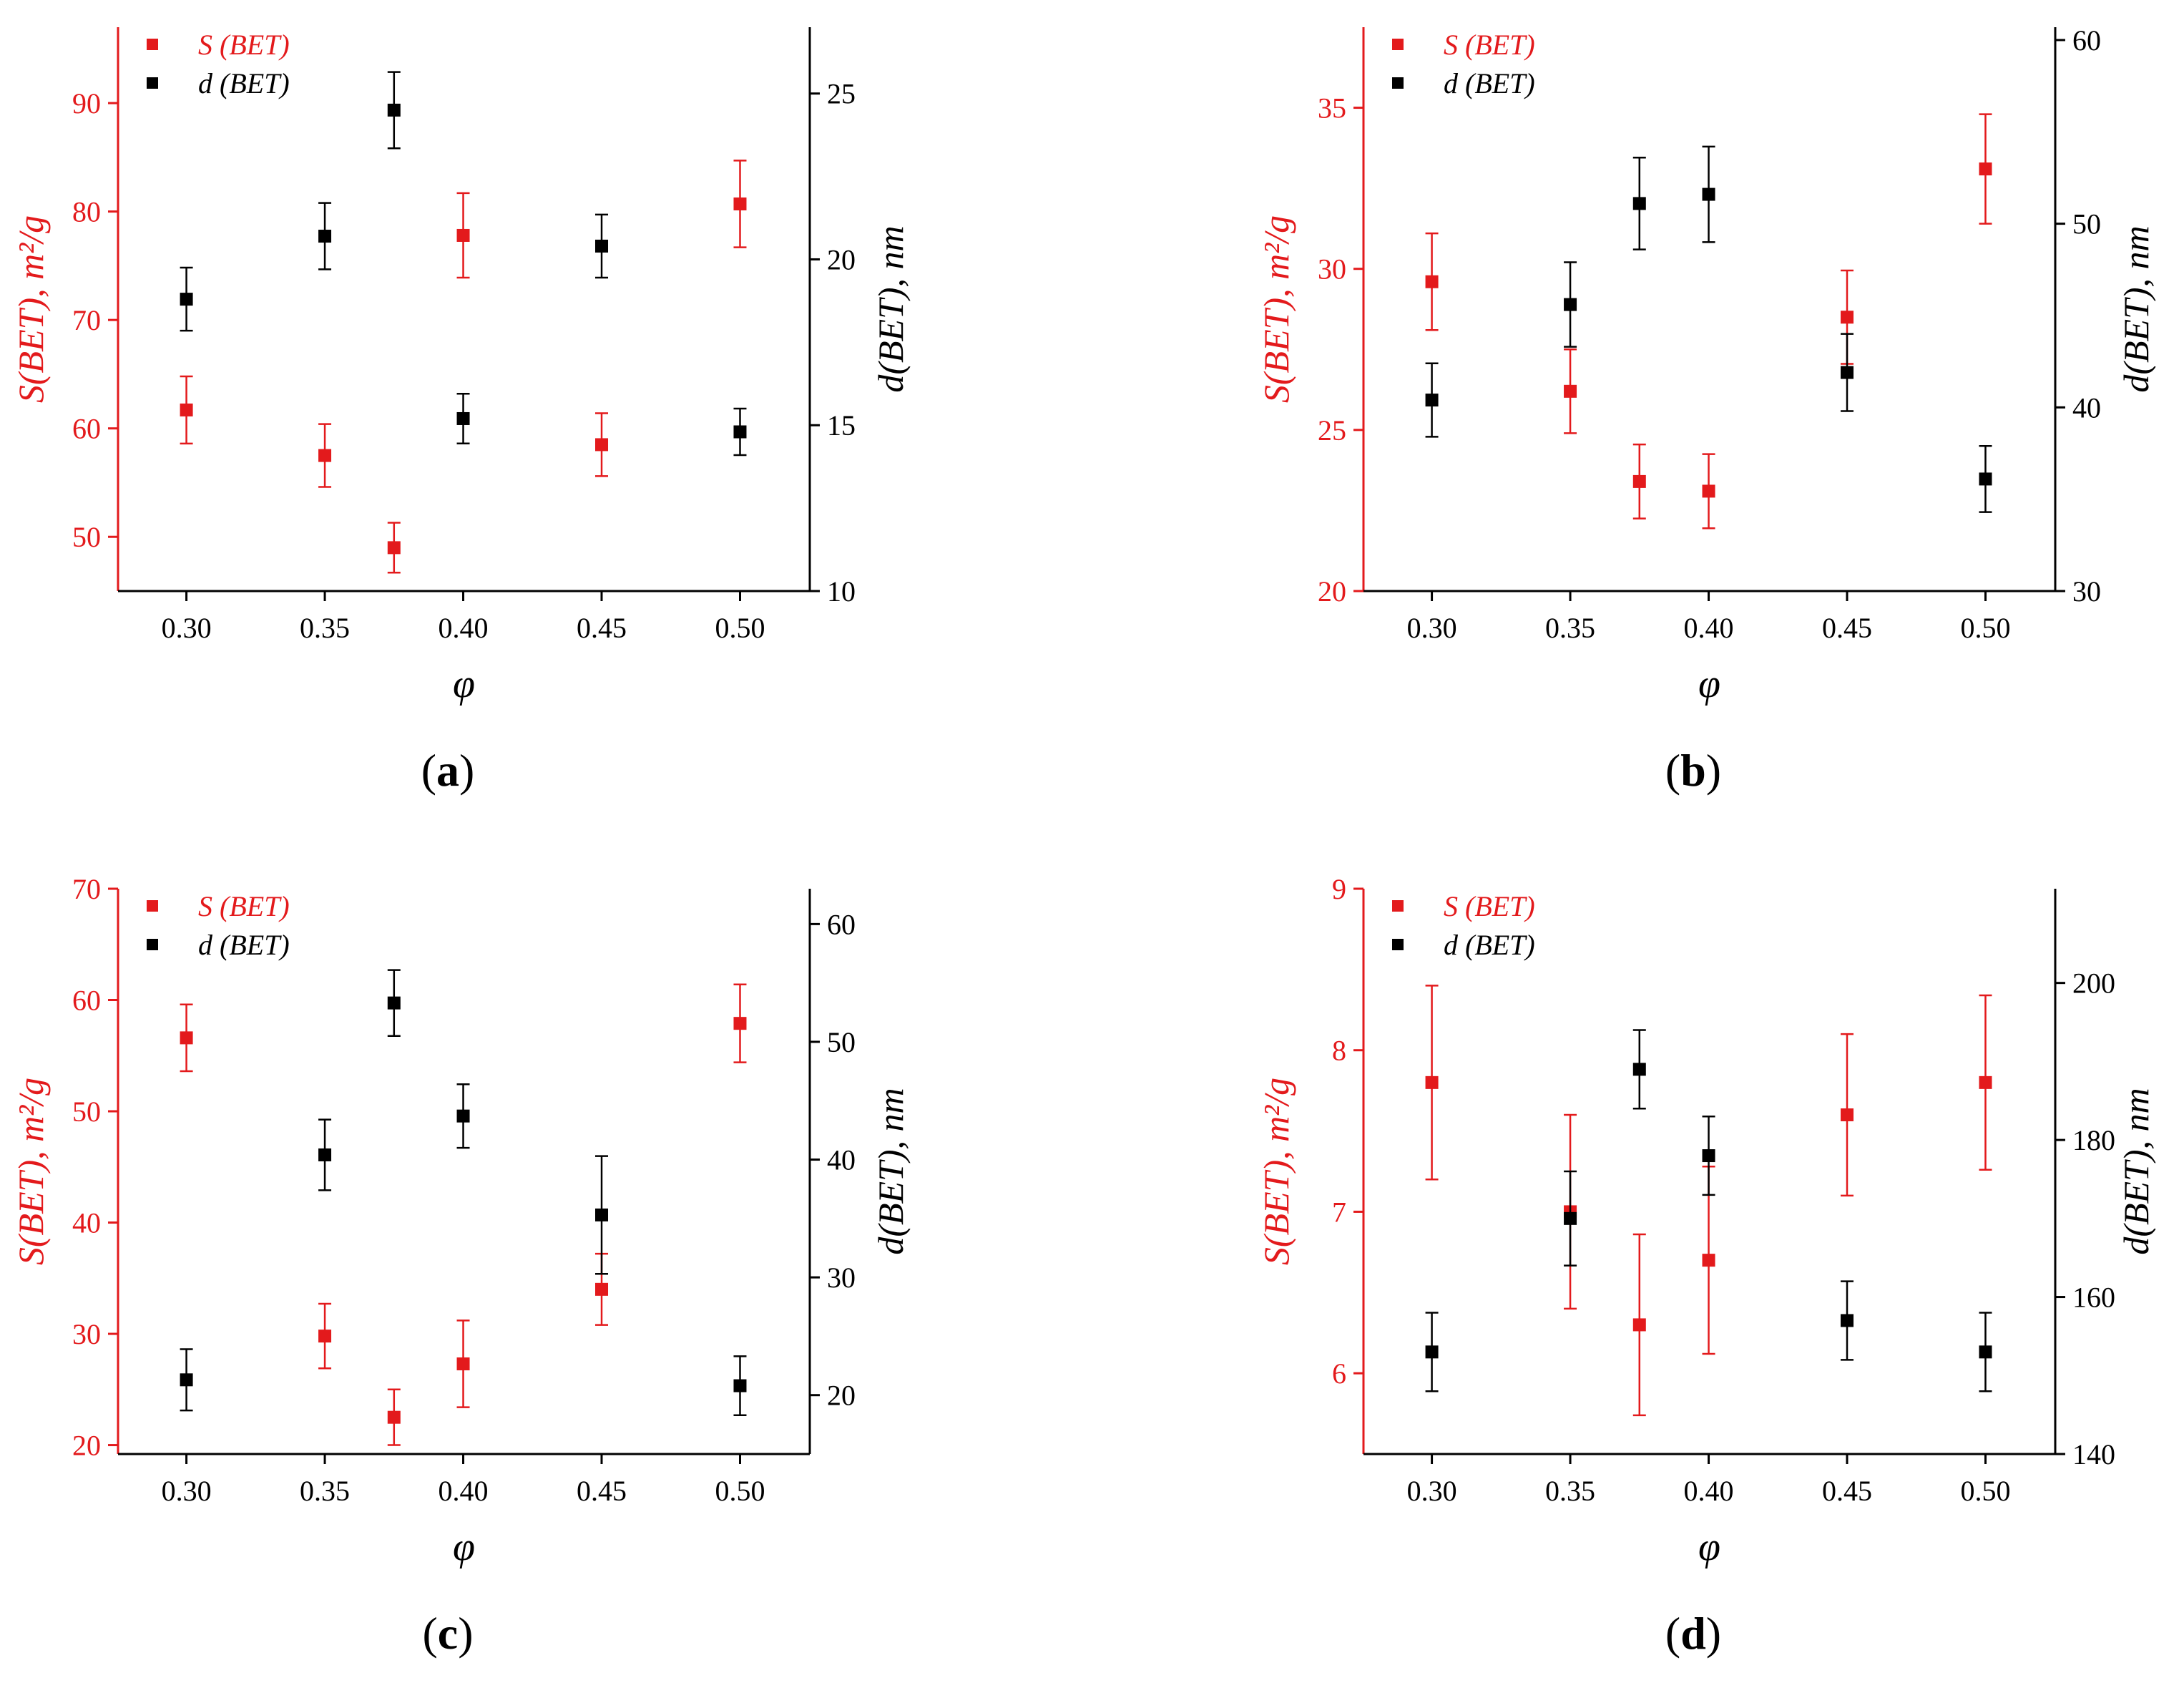 Image resolution: width=2184 pixels, height=1683 pixels. What do you see at coordinates (447, 770) in the screenshot?
I see `panel-letter-a: a` at bounding box center [447, 770].